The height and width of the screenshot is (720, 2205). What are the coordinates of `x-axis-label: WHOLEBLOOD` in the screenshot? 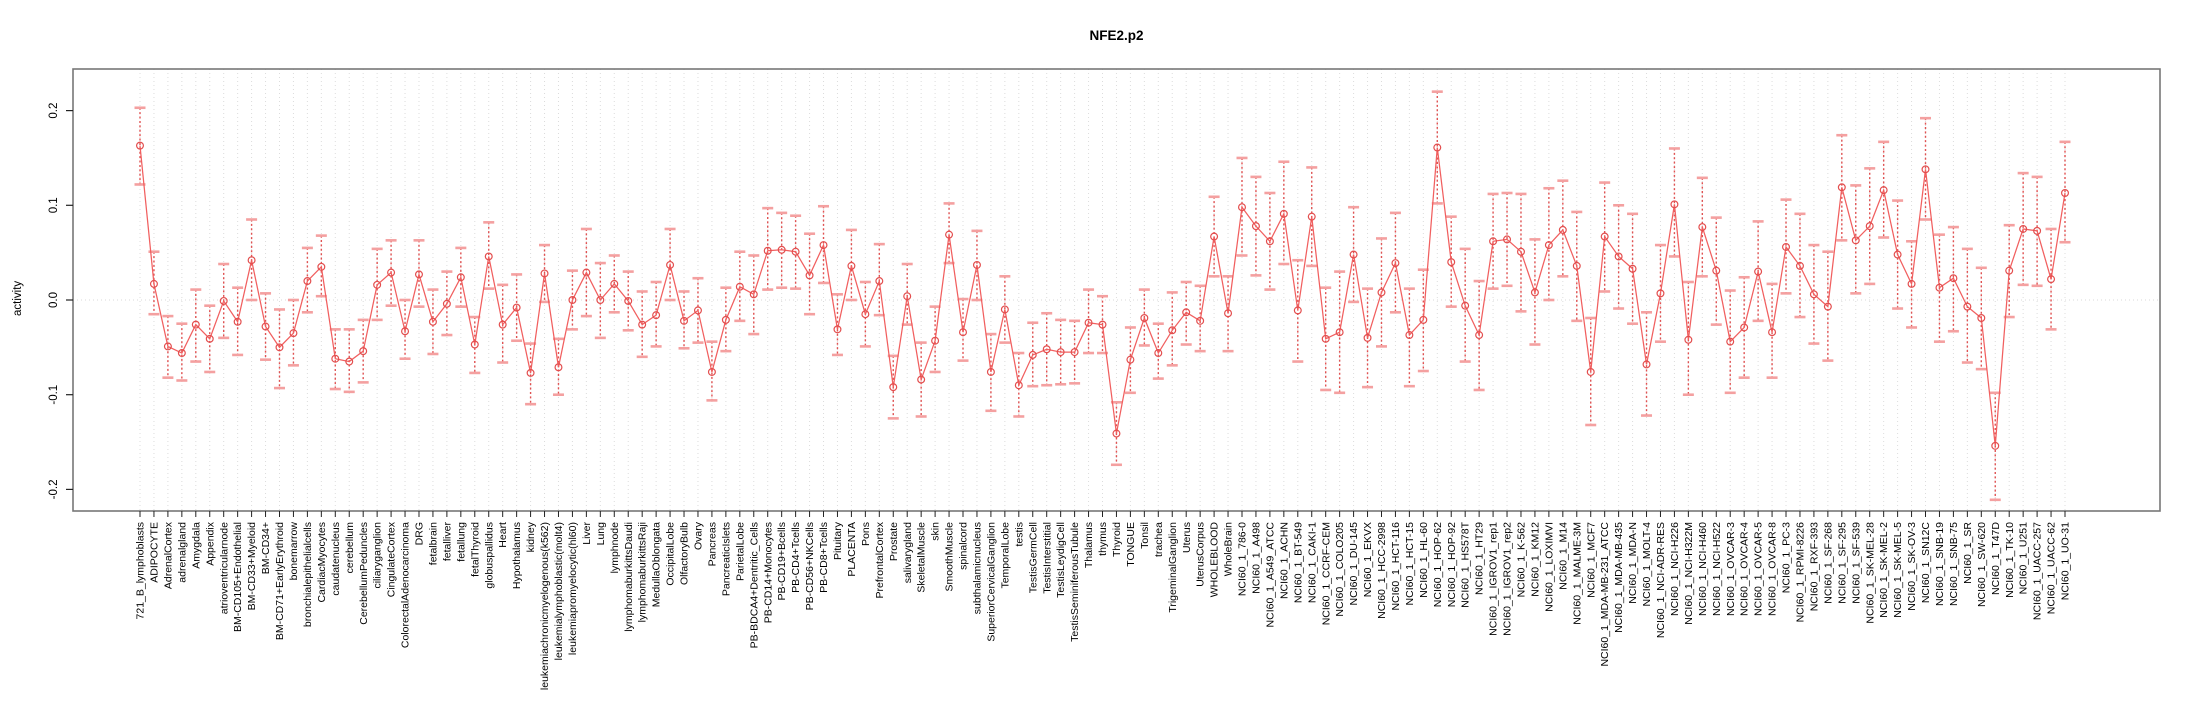 It's located at (1215, 560).